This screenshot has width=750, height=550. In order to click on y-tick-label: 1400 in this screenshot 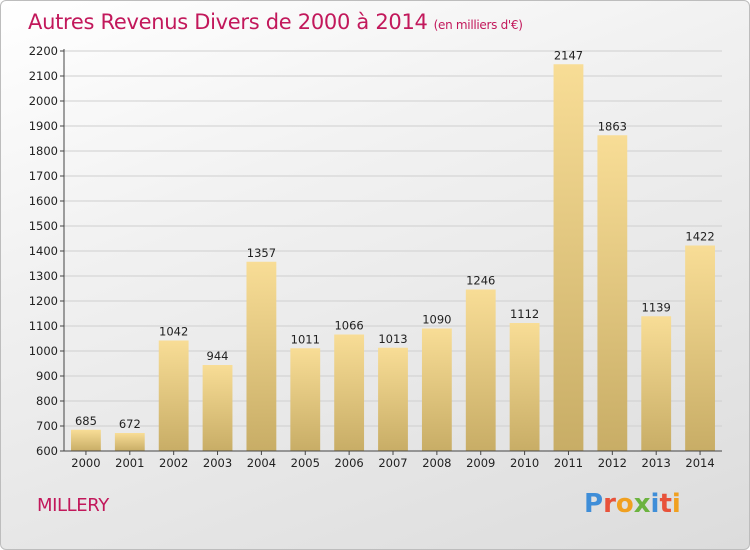, I will do `click(43, 251)`.